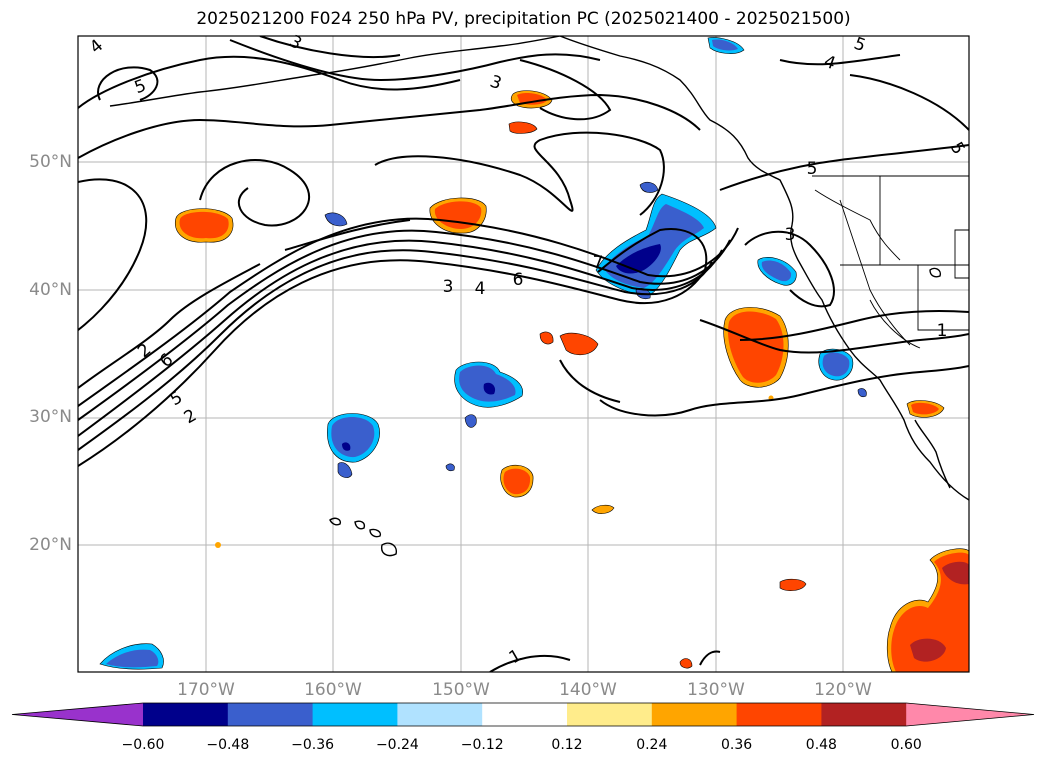 This screenshot has height=765, width=1047. I want to click on colorbar-tick-label: −0.48, so click(228, 745).